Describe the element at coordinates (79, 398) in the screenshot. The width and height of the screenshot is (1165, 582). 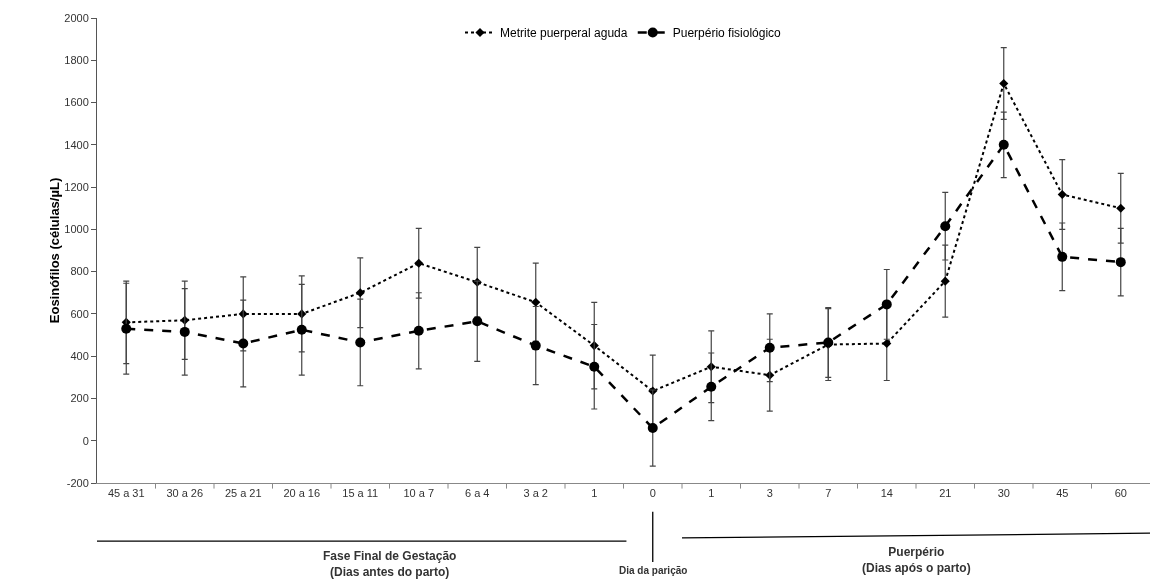
I see `y-tick-label: 200` at that location.